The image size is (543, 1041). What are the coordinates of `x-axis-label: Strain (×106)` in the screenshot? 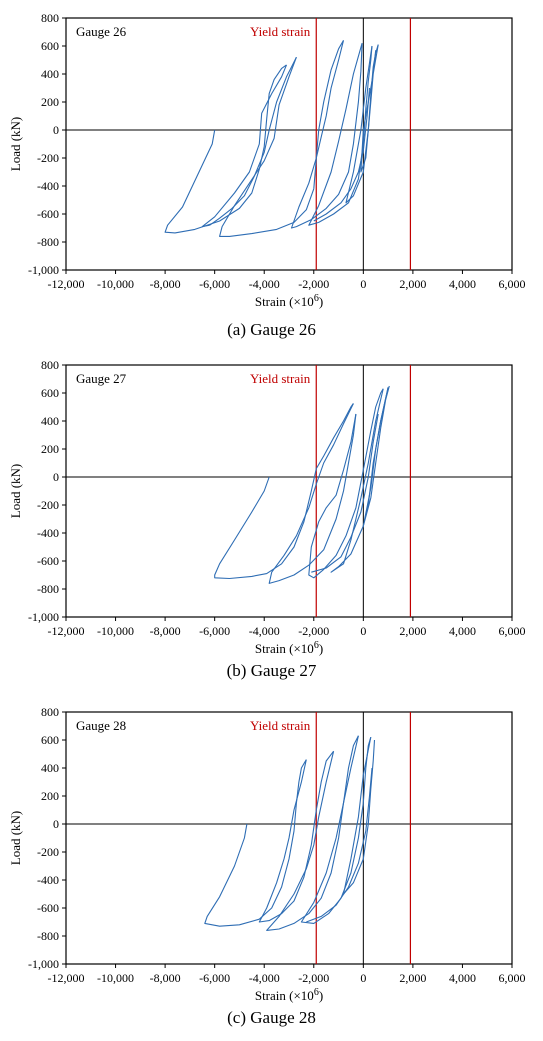 It's located at (289, 648).